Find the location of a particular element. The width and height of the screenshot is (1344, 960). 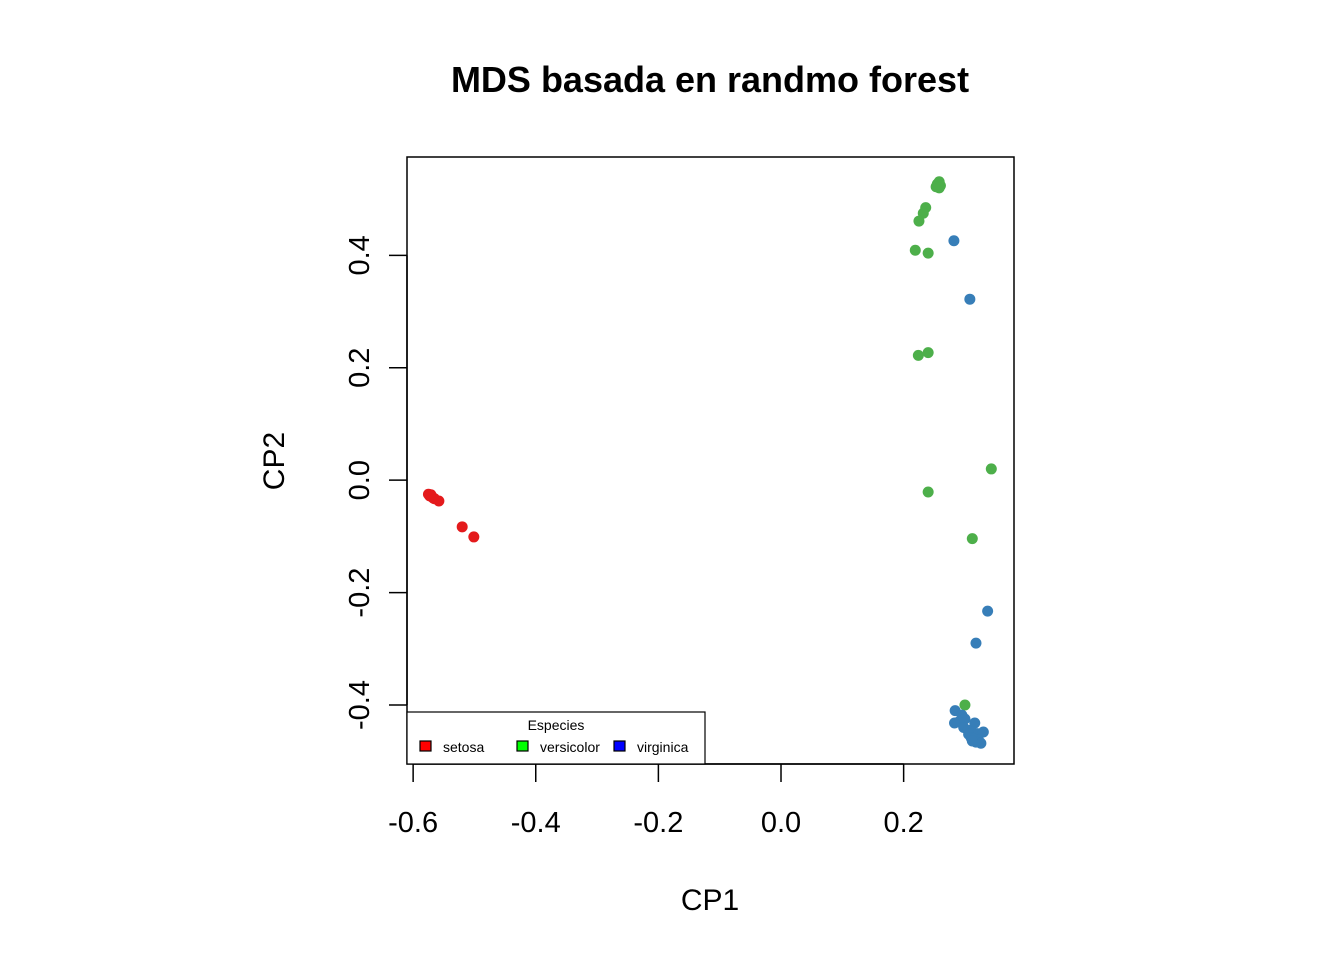

x-tick-label: 0.0 is located at coordinates (781, 823).